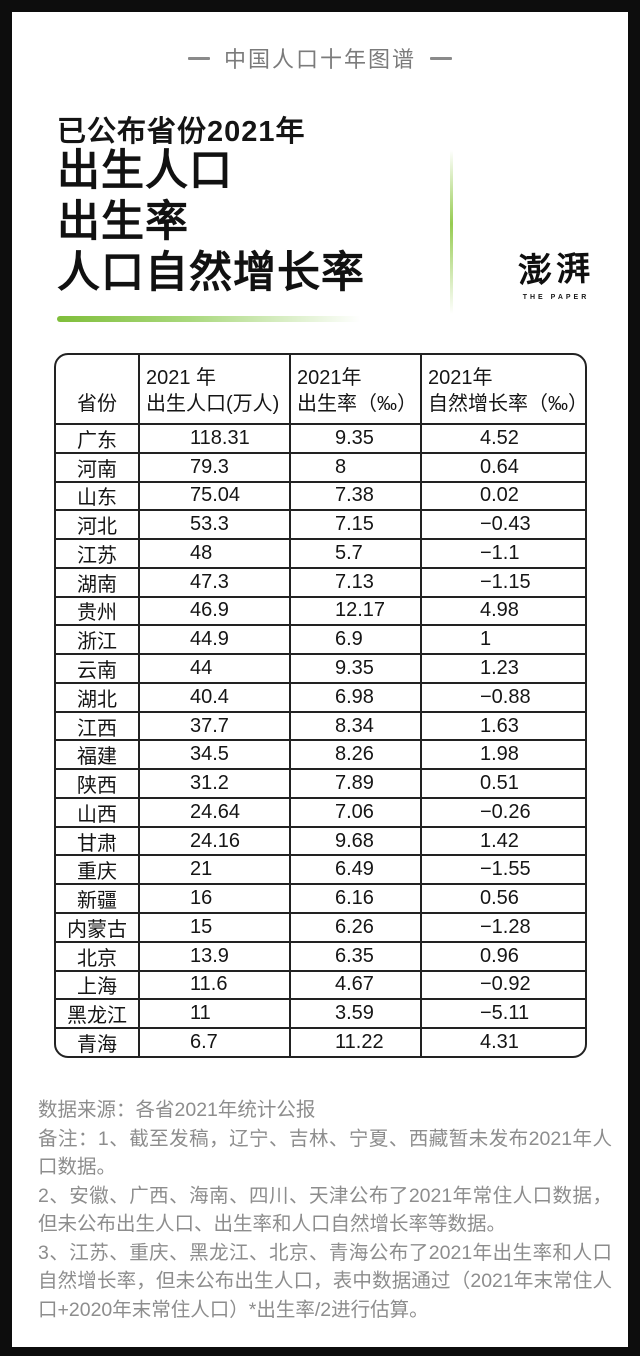 The height and width of the screenshot is (1356, 640). What do you see at coordinates (499, 754) in the screenshot?
I see `cell-growth-rate: 1.98` at bounding box center [499, 754].